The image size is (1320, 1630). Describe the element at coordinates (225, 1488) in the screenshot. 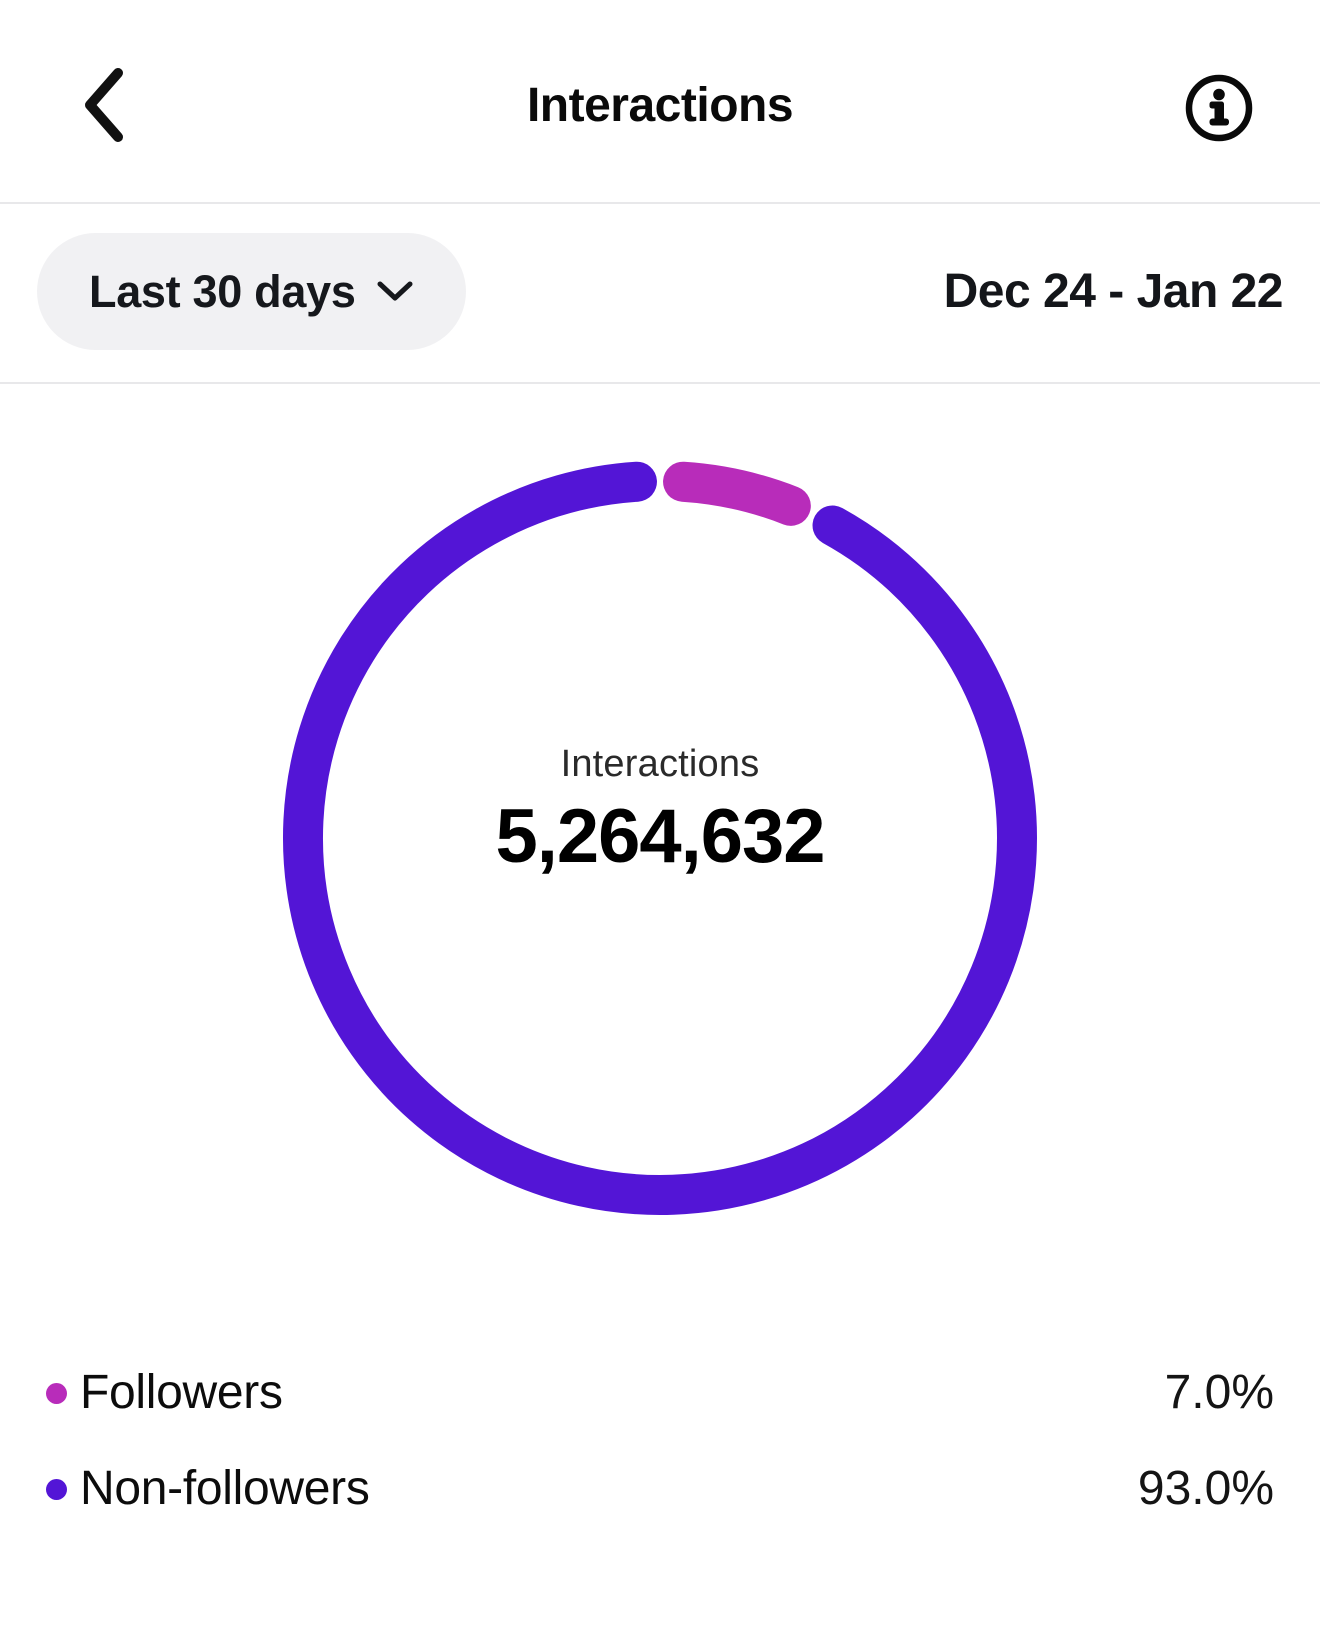

I see `legend-label: Non-followers` at that location.